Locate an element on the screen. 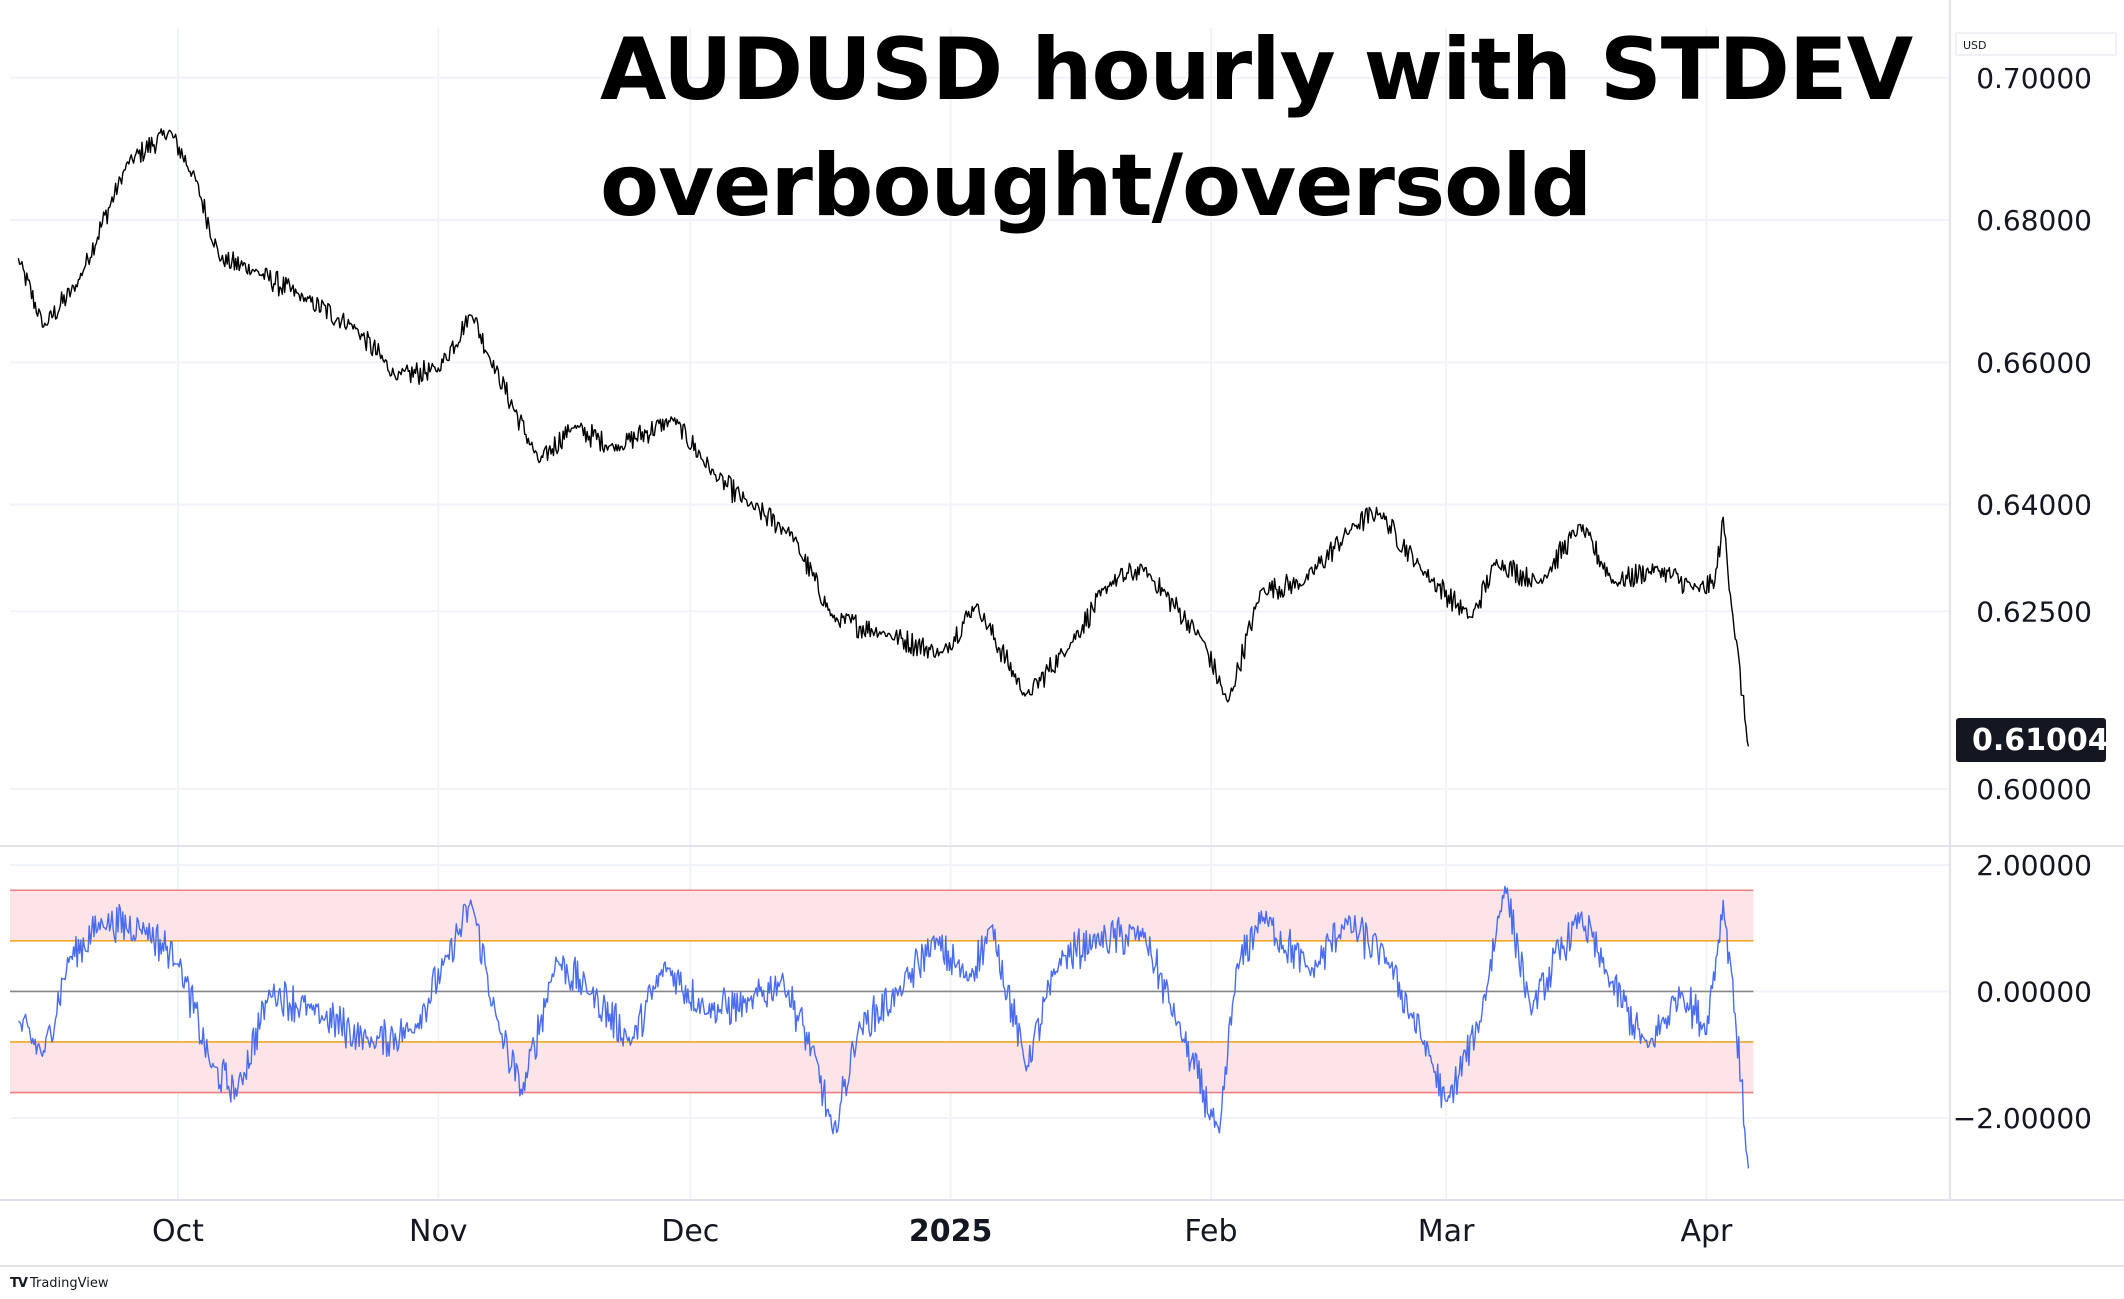 The height and width of the screenshot is (1299, 2124). x-tick-label: Nov is located at coordinates (438, 1231).